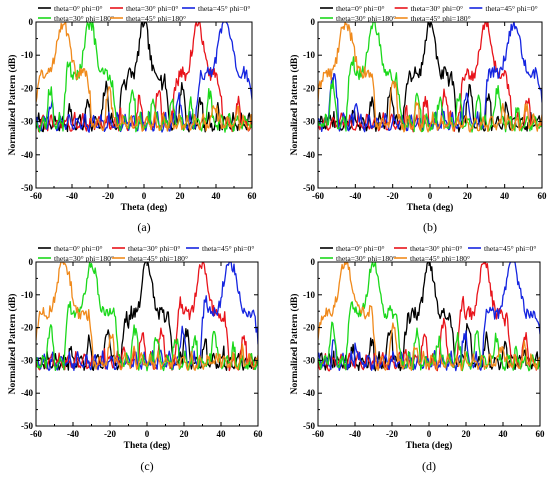  What do you see at coordinates (430, 227) in the screenshot?
I see `panel-label: (b)` at bounding box center [430, 227].